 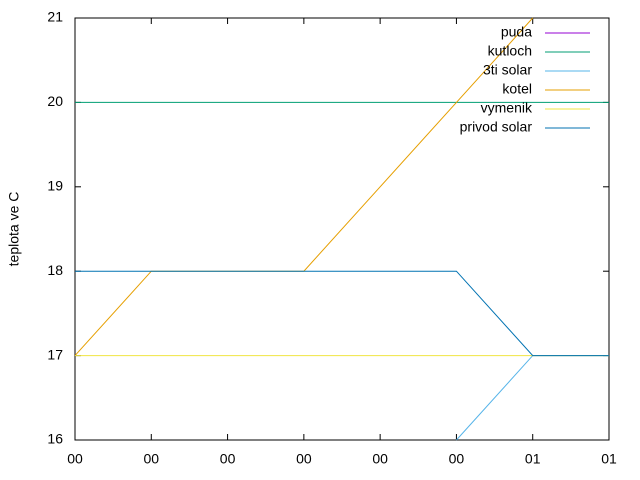 What do you see at coordinates (55, 270) in the screenshot?
I see `y-tick-label: 18` at bounding box center [55, 270].